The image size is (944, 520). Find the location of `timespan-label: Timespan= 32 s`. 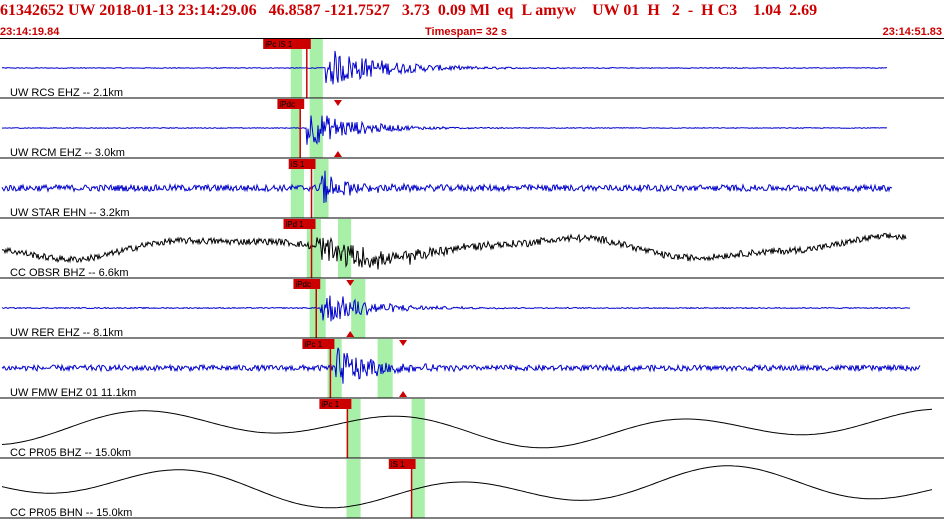

timespan-label: Timespan= 32 s is located at coordinates (466, 32).